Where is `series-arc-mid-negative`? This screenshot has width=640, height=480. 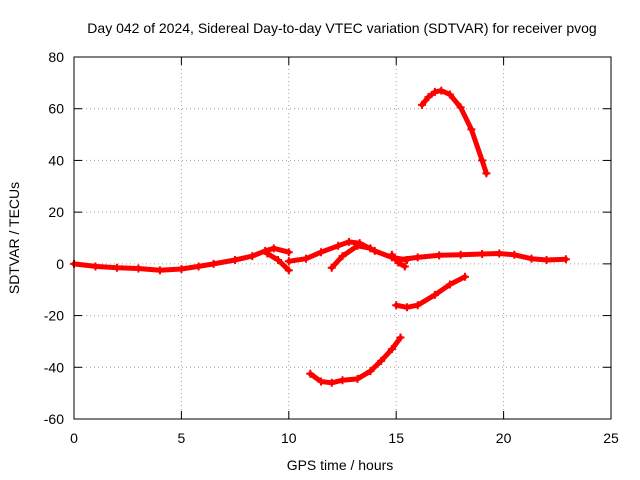 series-arc-mid-negative is located at coordinates (430, 292).